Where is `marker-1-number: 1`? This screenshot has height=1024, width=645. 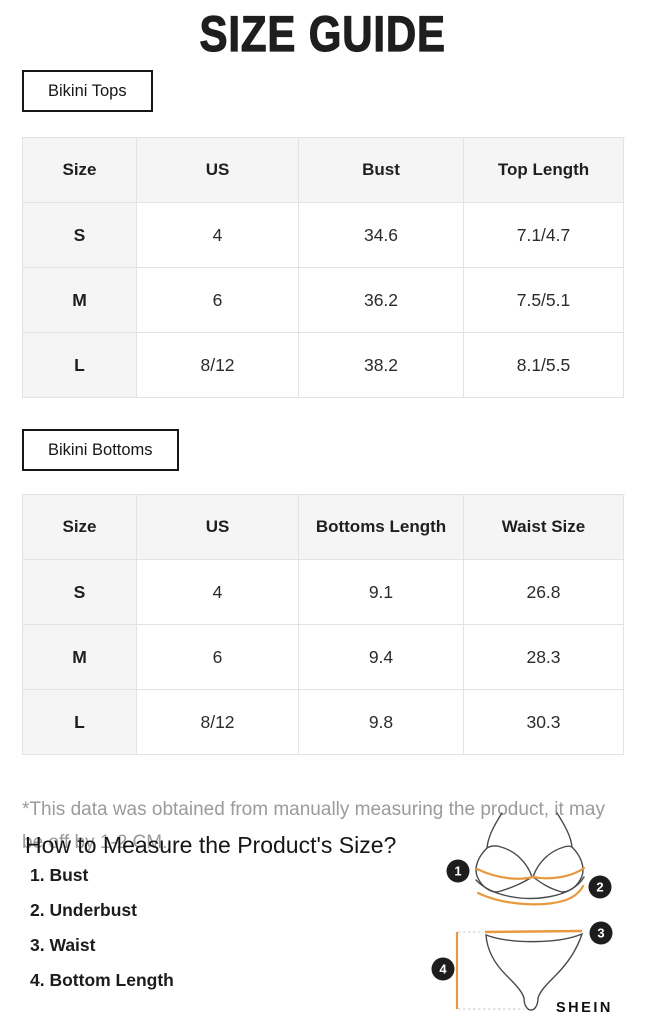
marker-1-number: 1 is located at coordinates (457, 871).